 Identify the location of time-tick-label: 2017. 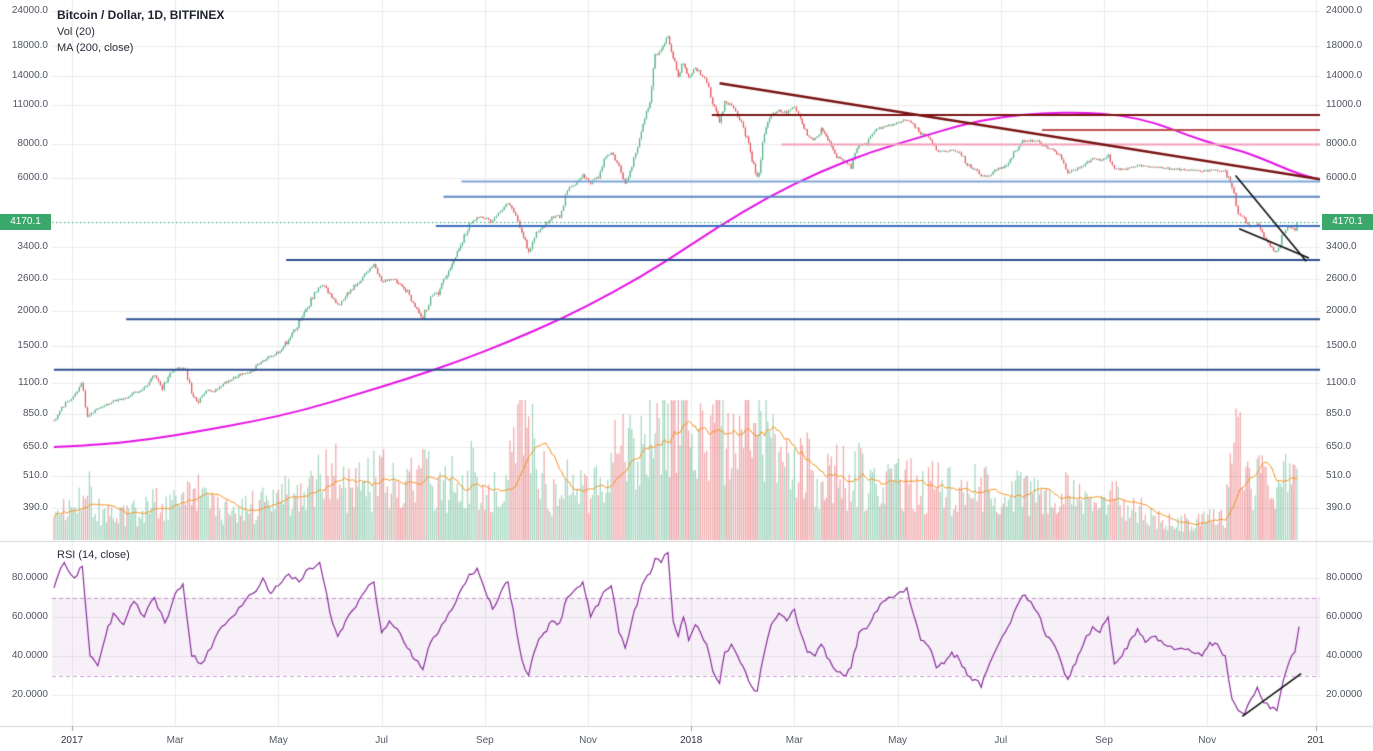
(72, 740).